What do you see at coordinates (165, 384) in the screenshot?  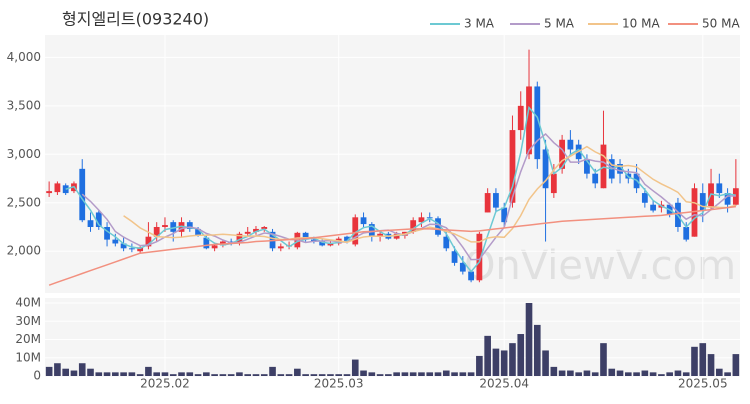 I see `x-tick-label: 2025.02` at bounding box center [165, 384].